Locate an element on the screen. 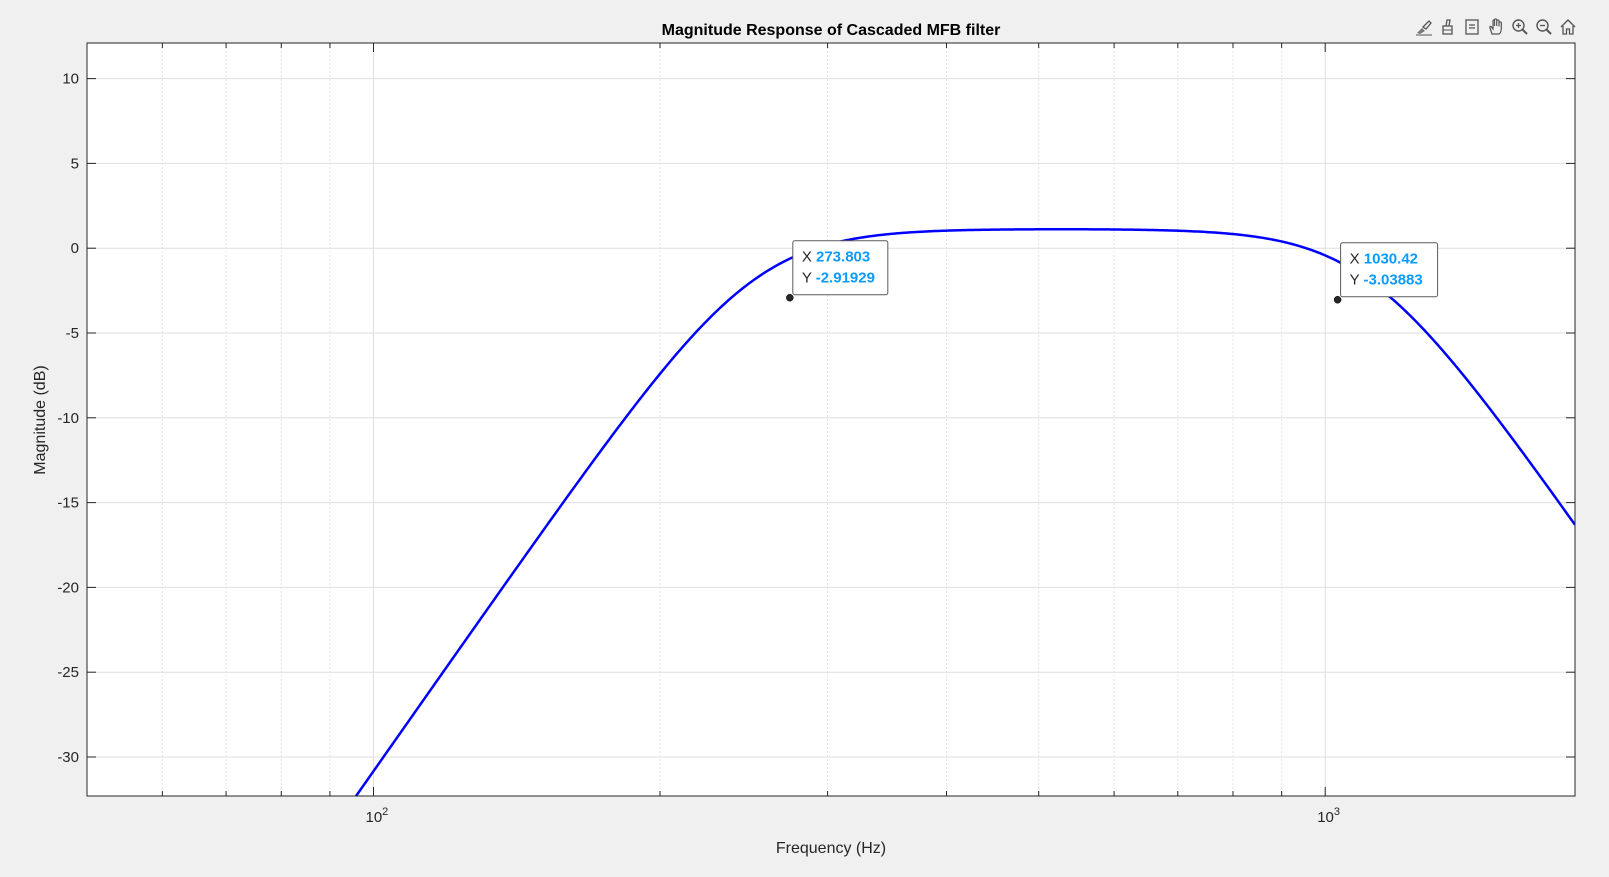  restore-view-button is located at coordinates (1568, 27).